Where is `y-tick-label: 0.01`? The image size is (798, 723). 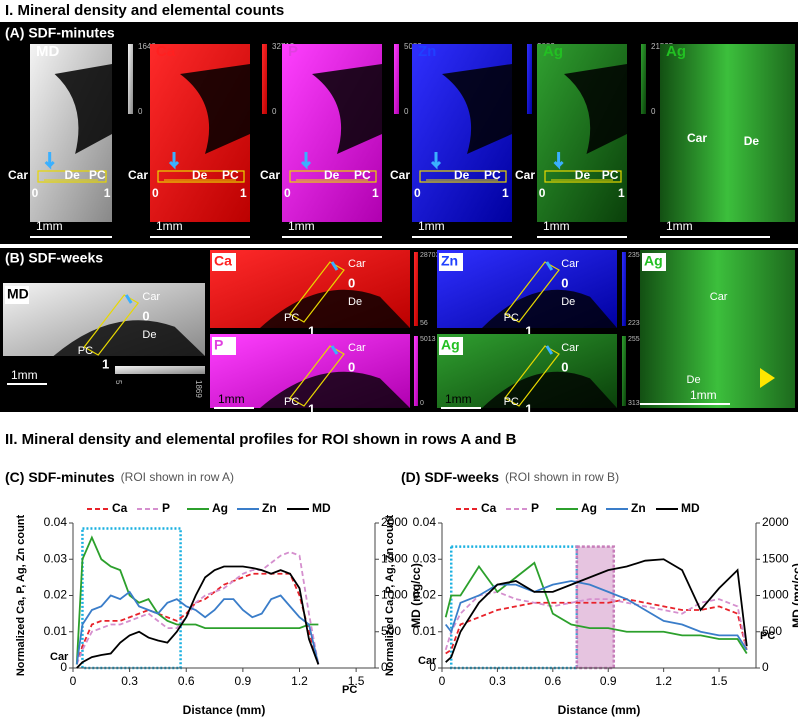
y-tick-label: 0.01 is located at coordinates (56, 631).